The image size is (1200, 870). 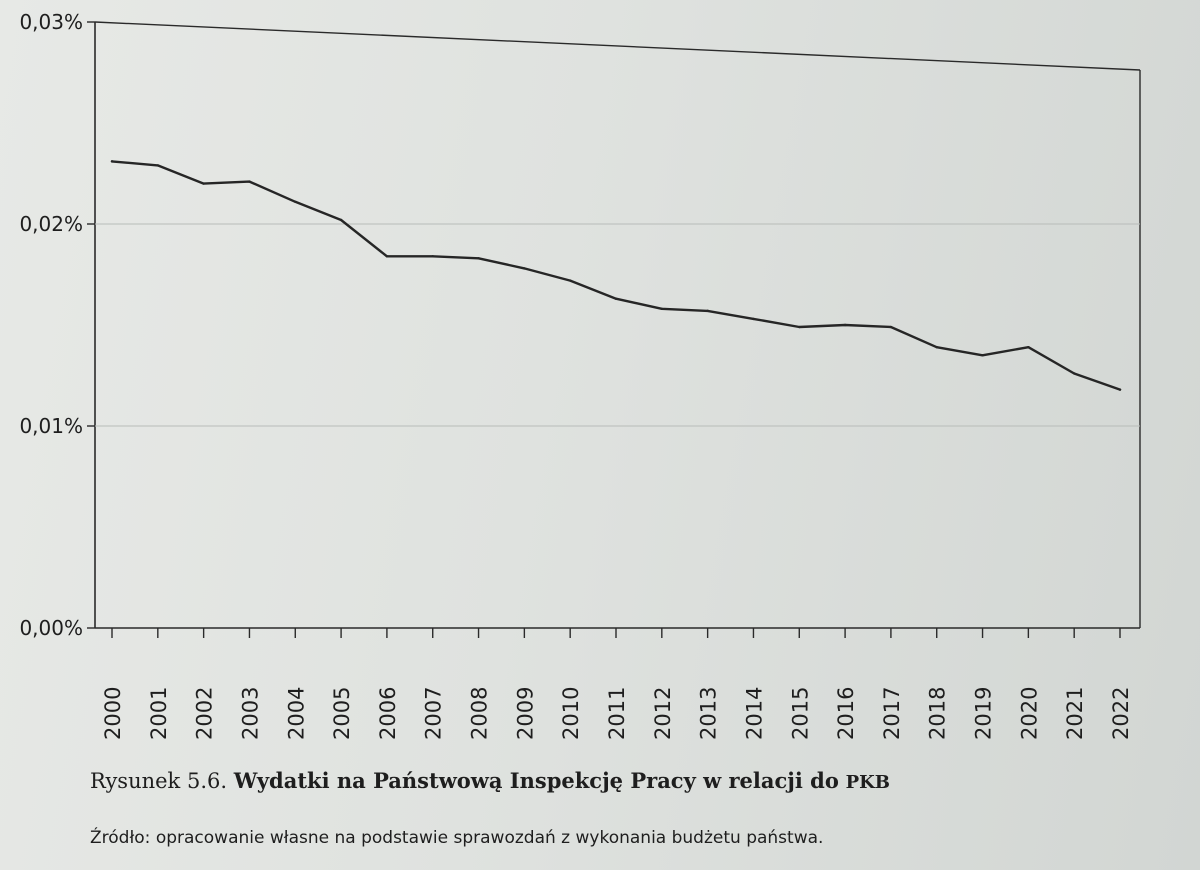 What do you see at coordinates (709, 713) in the screenshot?
I see `x-tick-label: 2013` at bounding box center [709, 713].